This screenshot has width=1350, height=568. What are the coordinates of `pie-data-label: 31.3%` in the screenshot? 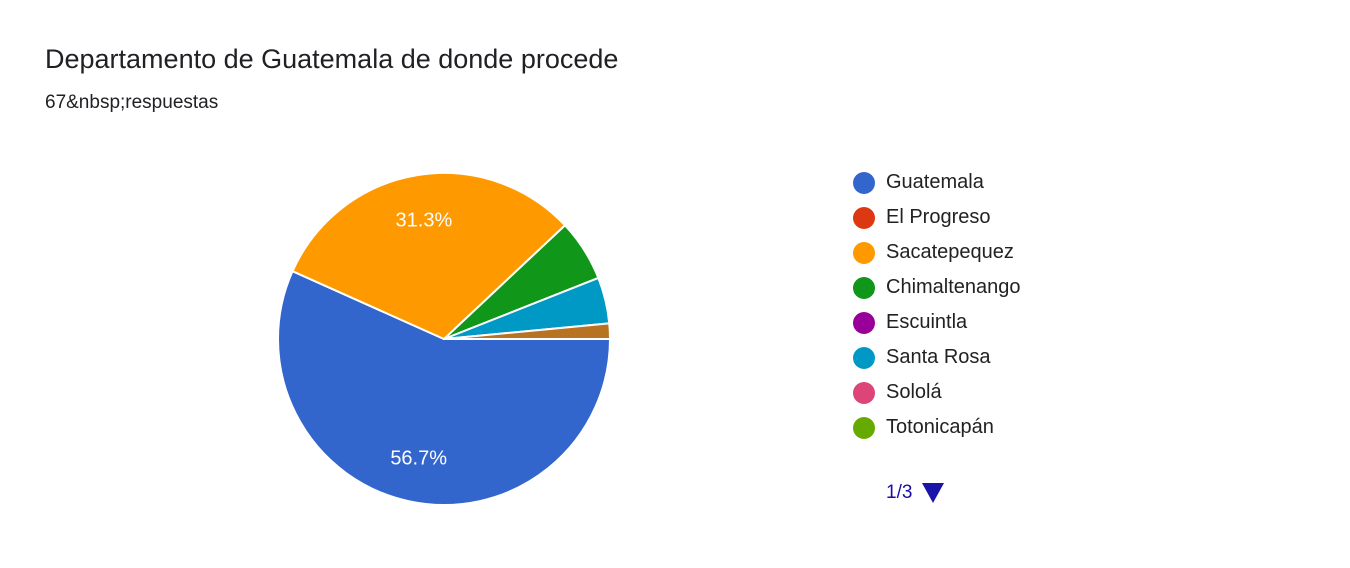 It's located at (424, 220).